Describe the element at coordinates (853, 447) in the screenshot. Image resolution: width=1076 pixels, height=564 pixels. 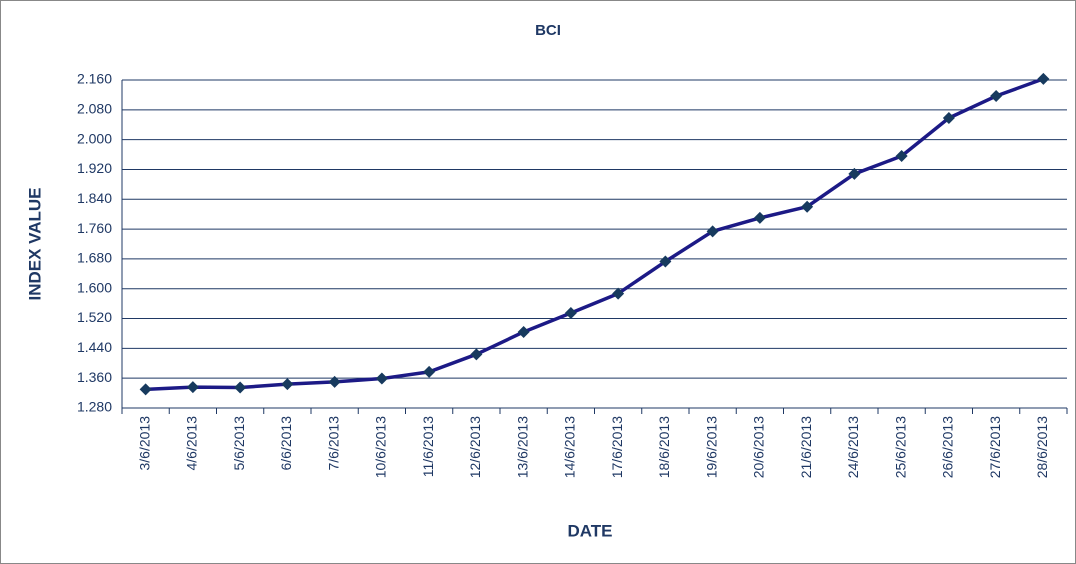
I see `x-tick-label: 24/6/2013` at that location.